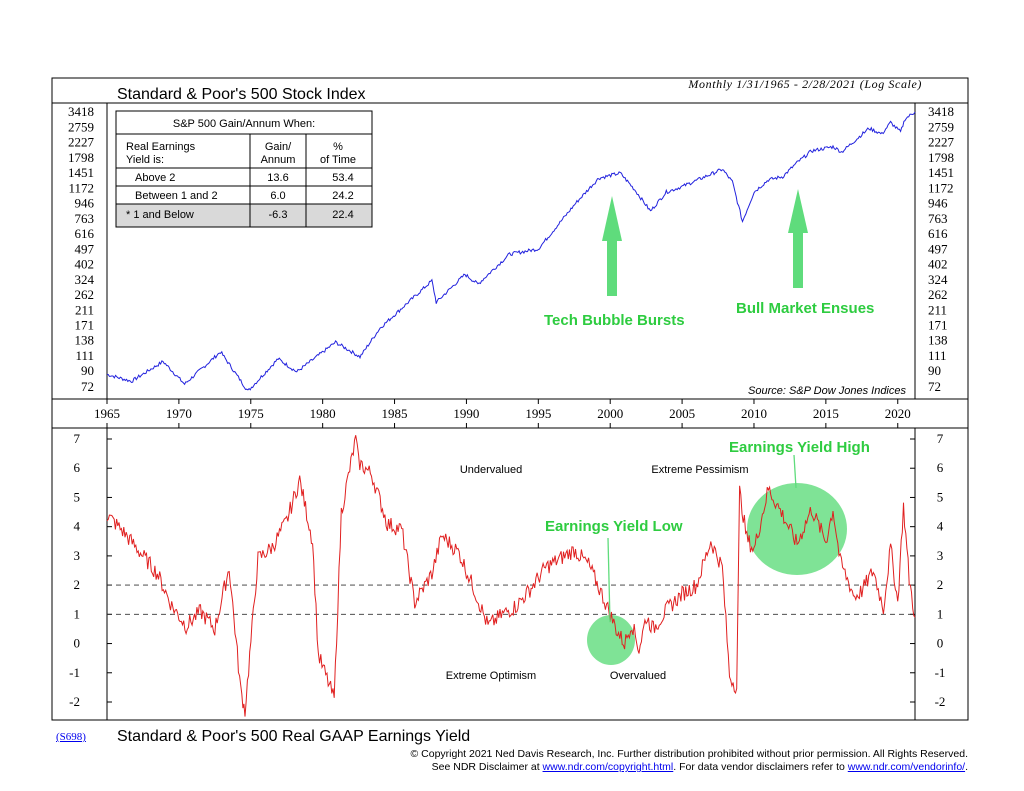 Image resolution: width=1024 pixels, height=791 pixels. I want to click on bull-market-arrow-shaft, so click(798, 260).